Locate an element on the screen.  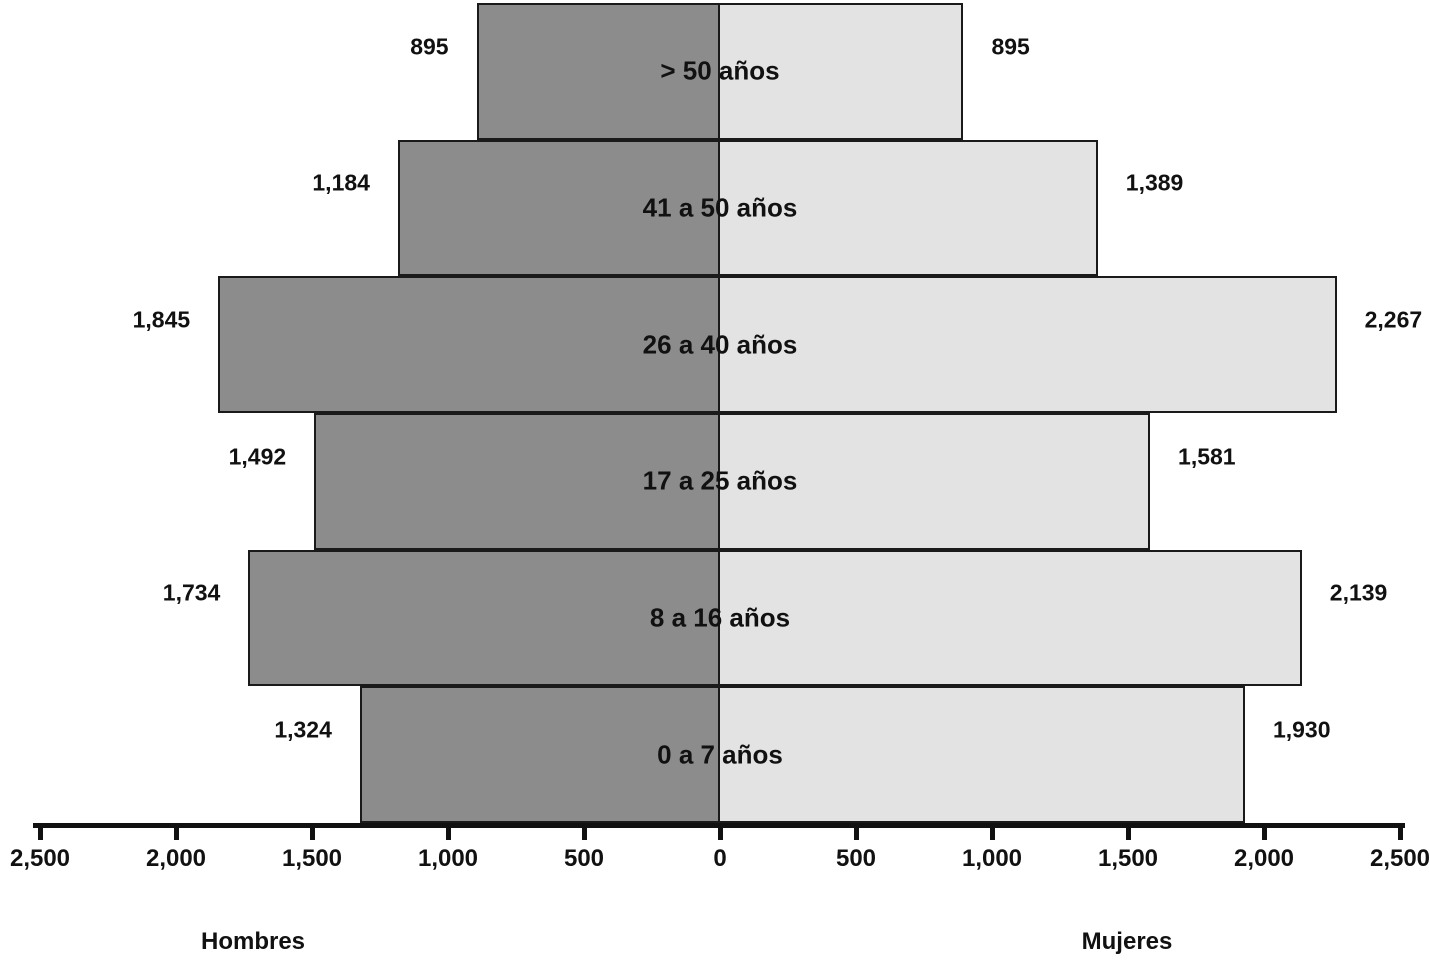
x-axis-tick-label-4: 500 is located at coordinates (584, 858).